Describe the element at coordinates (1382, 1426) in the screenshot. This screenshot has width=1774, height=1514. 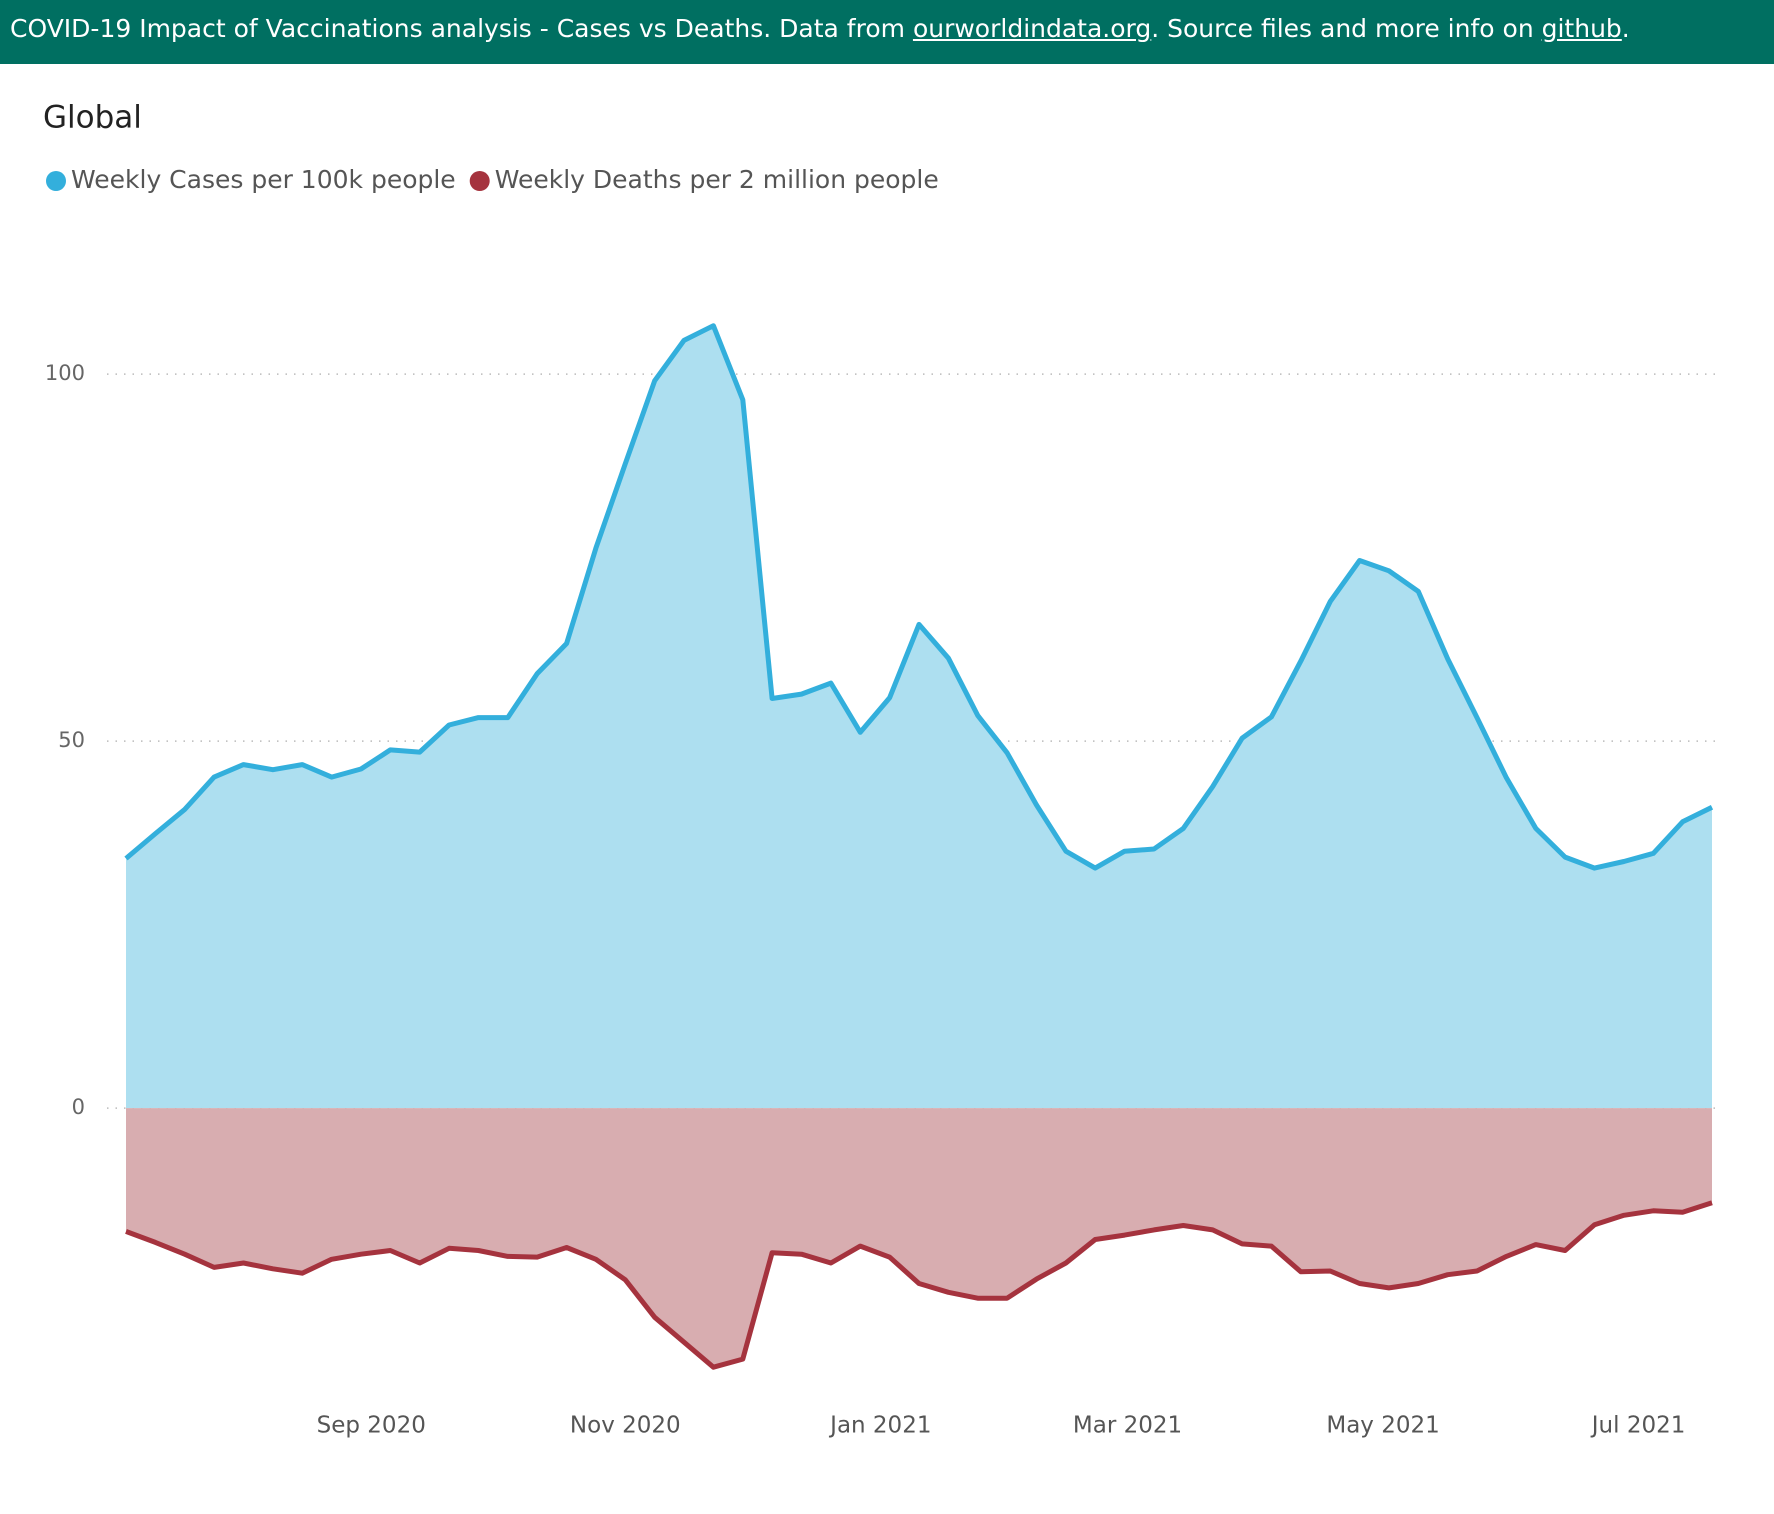
I see `x-tick-label: May 2021` at that location.